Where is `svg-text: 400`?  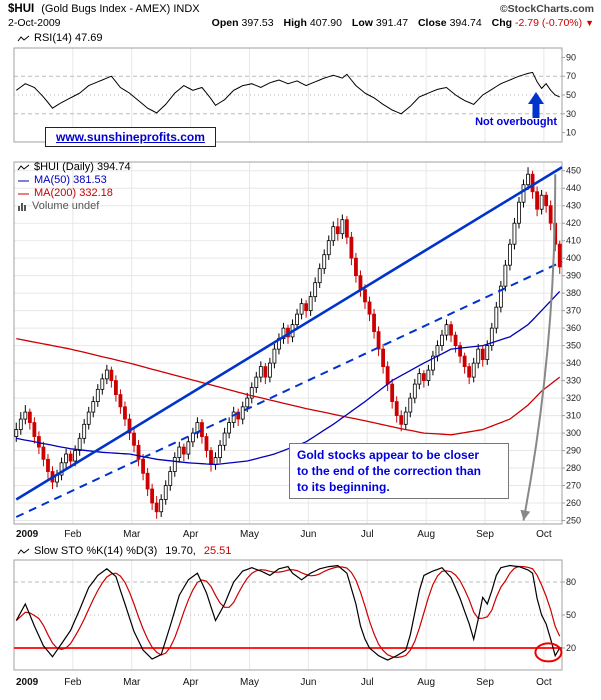 svg-text: 400 is located at coordinates (573, 258).